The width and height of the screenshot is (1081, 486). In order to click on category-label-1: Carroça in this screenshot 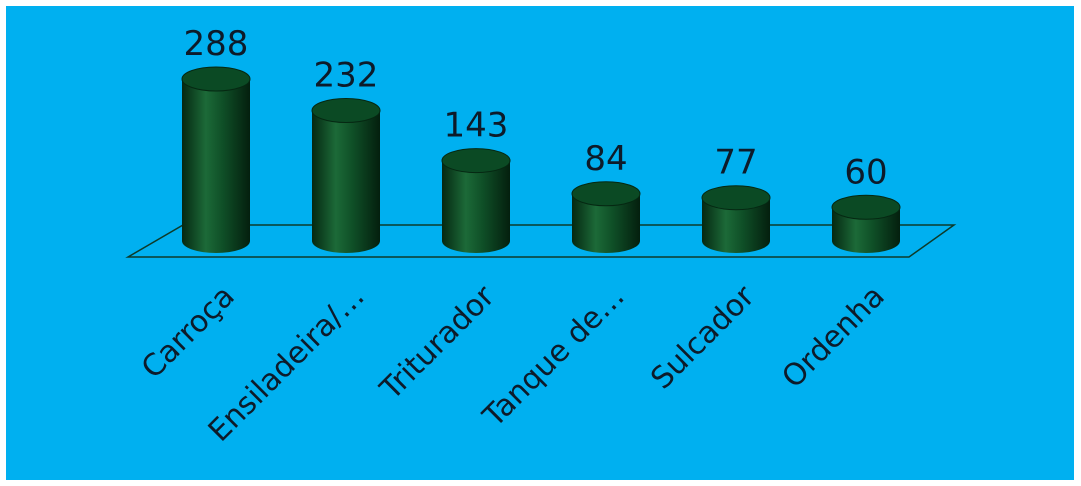, I will do `click(188, 332)`.